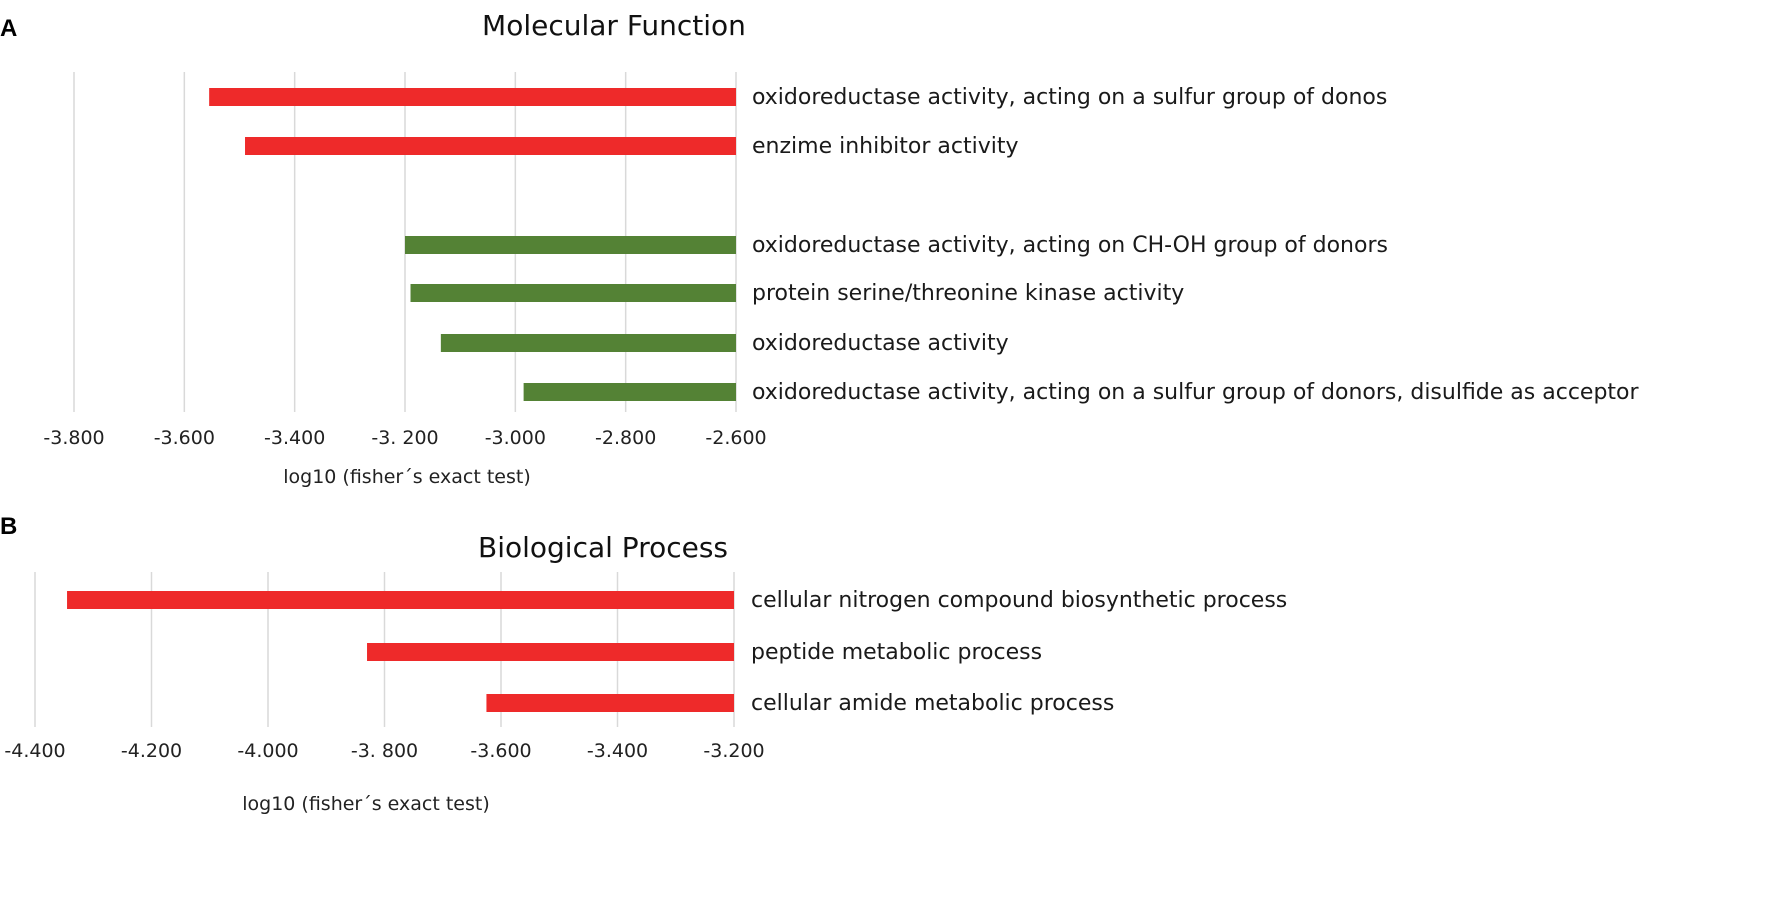 This screenshot has height=919, width=1772. Describe the element at coordinates (500, 751) in the screenshot. I see `panel-b-tick-label: -3.600` at that location.